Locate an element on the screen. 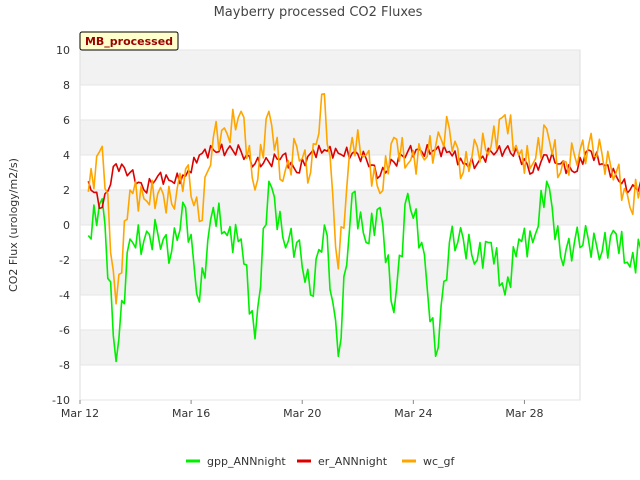 The width and height of the screenshot is (640, 480). y-tick-label: 4 is located at coordinates (66, 155).